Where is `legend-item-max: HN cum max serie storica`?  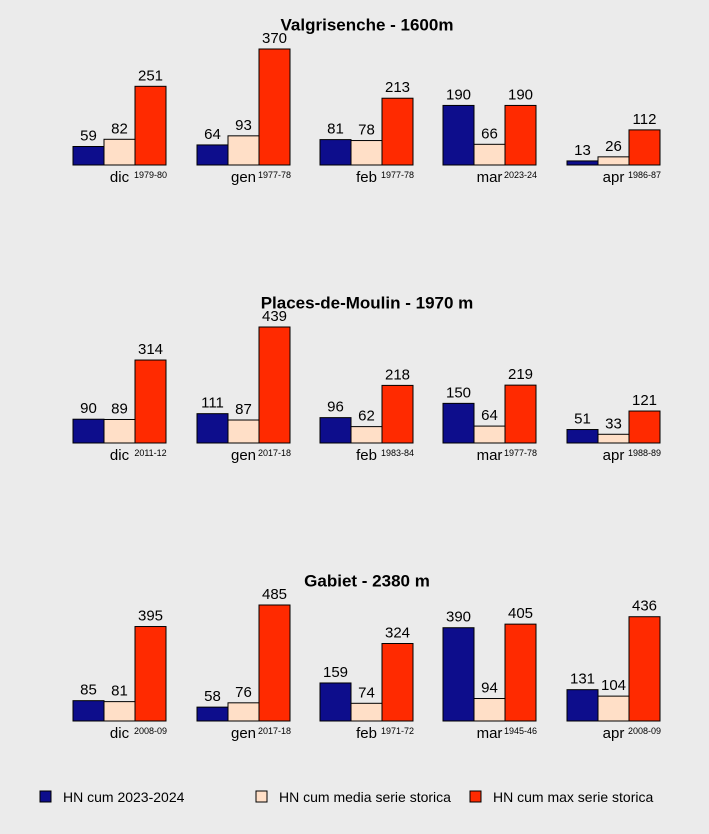
legend-item-max: HN cum max serie storica is located at coordinates (561, 797).